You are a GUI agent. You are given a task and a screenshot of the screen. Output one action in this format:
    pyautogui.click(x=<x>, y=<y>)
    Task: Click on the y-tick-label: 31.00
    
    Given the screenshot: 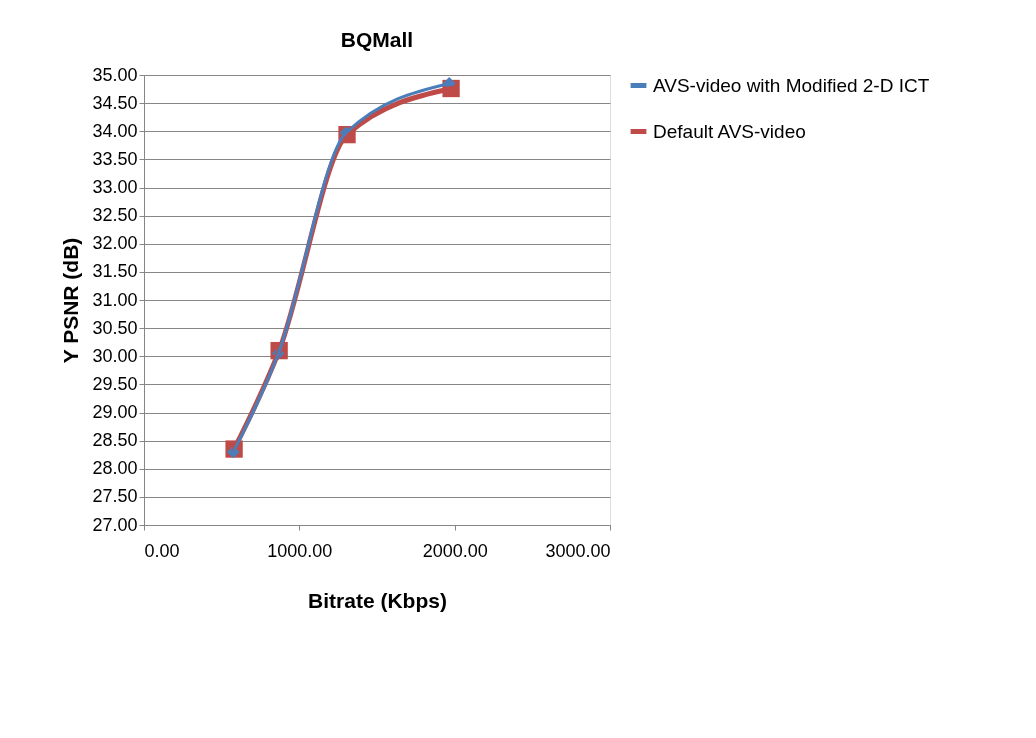 What is the action you would take?
    pyautogui.click(x=115, y=299)
    